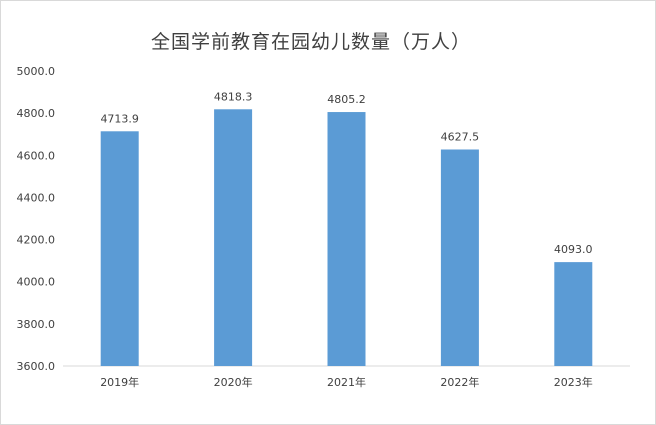  Describe the element at coordinates (233, 382) in the screenshot. I see `x-tick-label: 2020年` at that location.